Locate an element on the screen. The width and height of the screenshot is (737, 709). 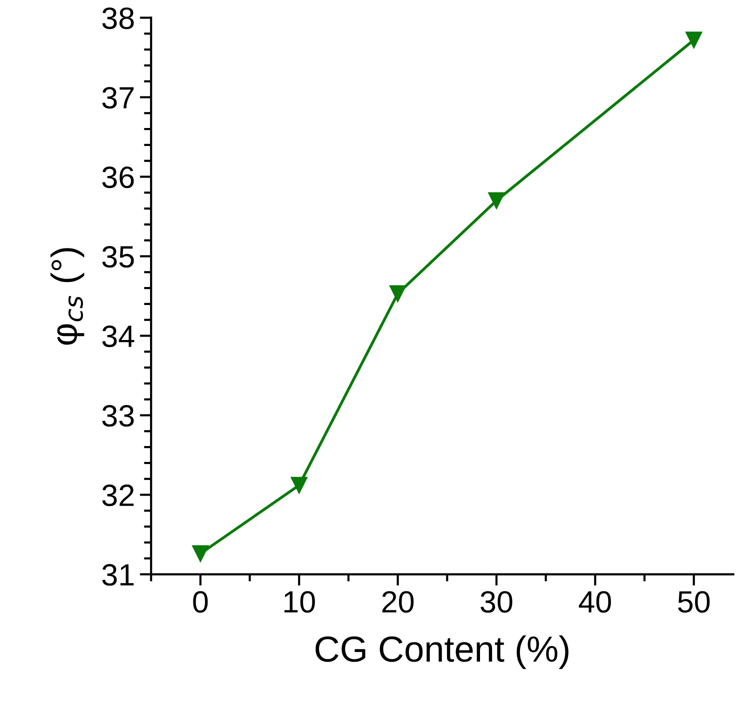
x-axis-title: CG Content (%) is located at coordinates (442, 652).